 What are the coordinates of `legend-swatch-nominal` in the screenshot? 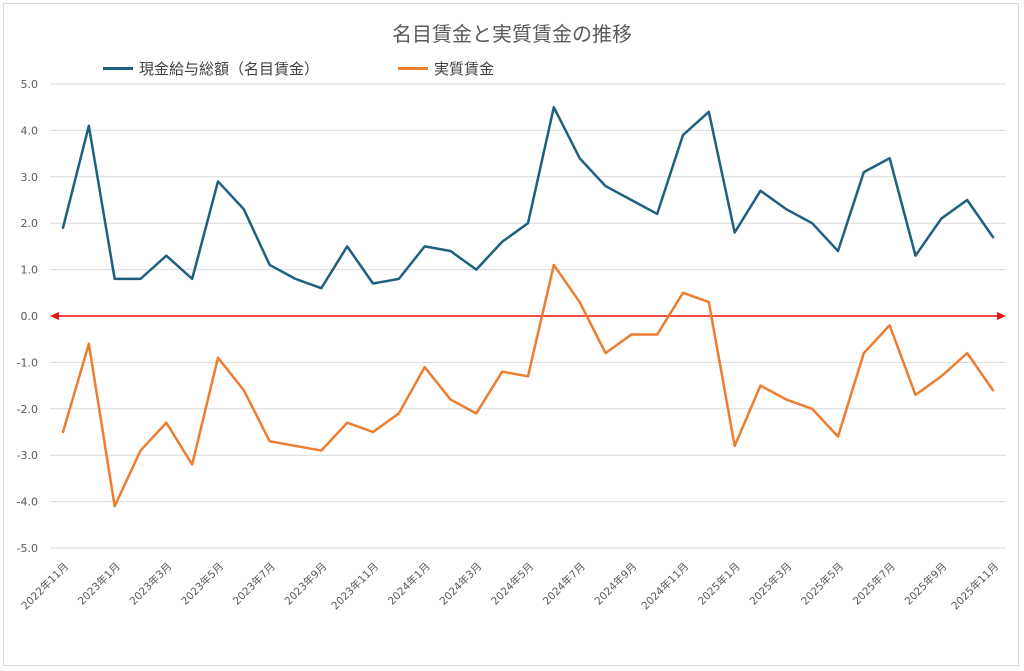 It's located at (118, 68).